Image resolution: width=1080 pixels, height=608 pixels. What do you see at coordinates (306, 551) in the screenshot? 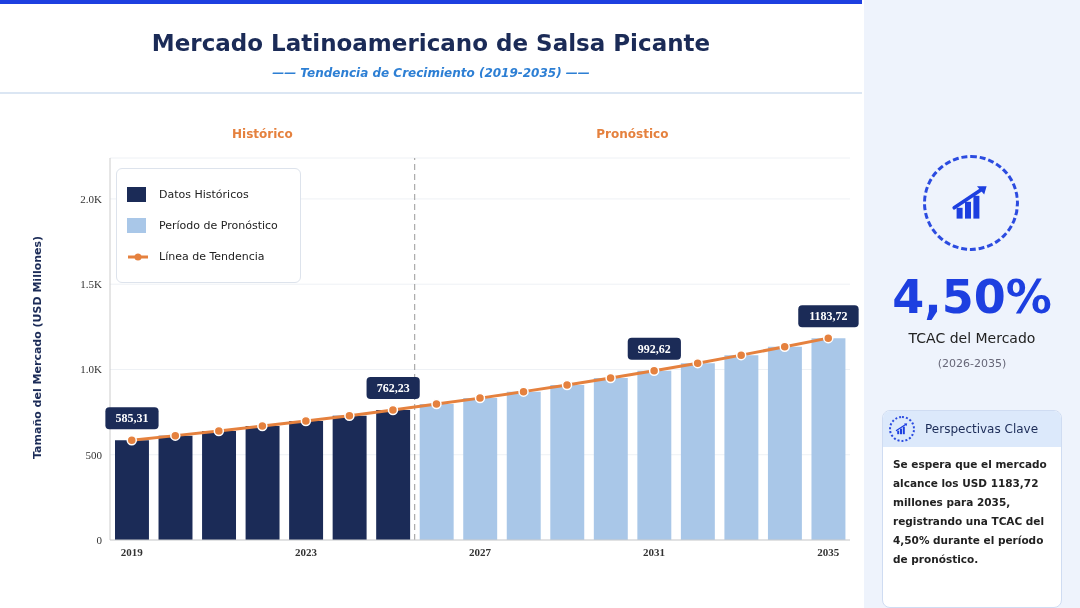
I see `x-tick-label: 2023` at bounding box center [306, 551].